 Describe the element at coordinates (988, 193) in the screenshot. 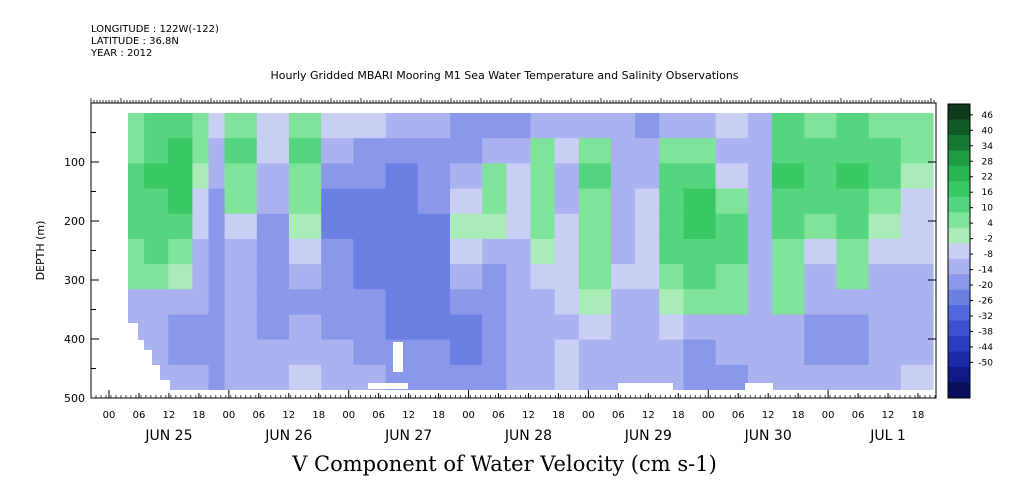

I see `colorbar-label: 16` at that location.